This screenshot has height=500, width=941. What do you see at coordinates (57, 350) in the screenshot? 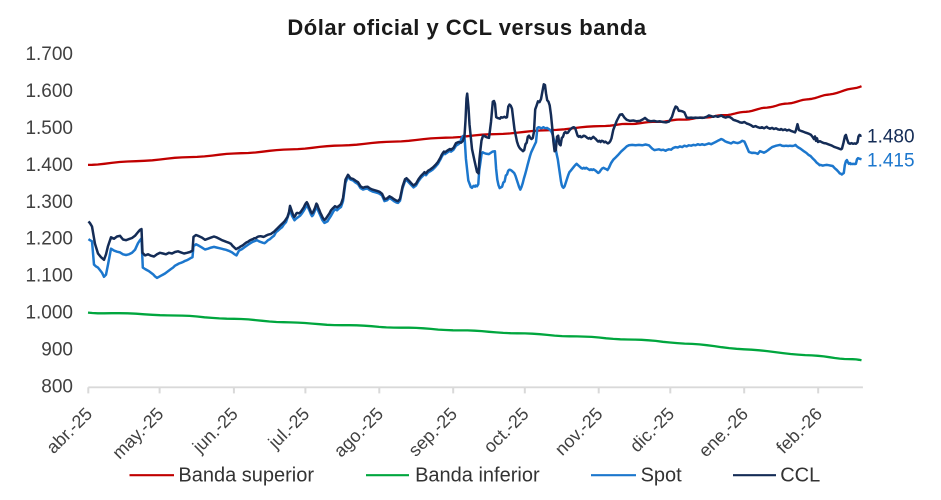
I see `svg-text: 900` at bounding box center [57, 350].